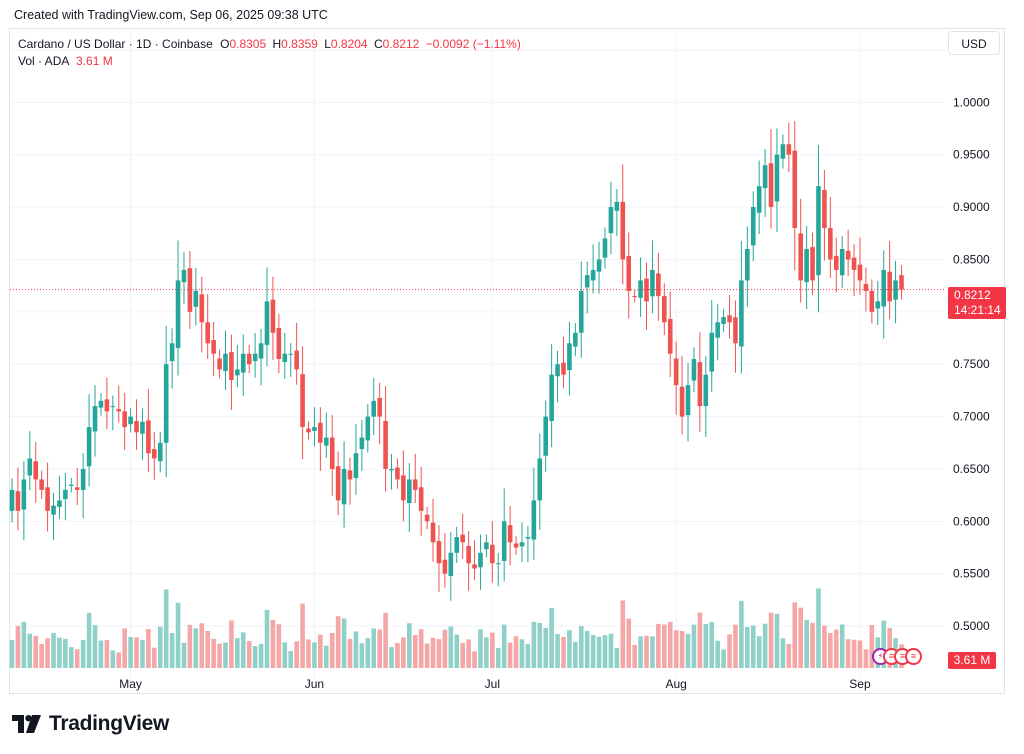 The image size is (1024, 754). Describe the element at coordinates (897, 656) in the screenshot. I see `event-markers: ⚡ ≡ ≡ ≡` at that location.